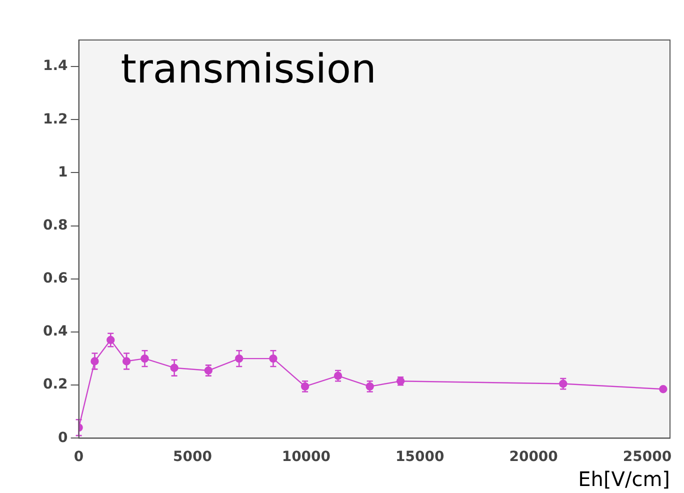 This screenshot has height=493, width=684. Describe the element at coordinates (55, 119) in the screenshot. I see `y-tick-label: 1.2` at that location.